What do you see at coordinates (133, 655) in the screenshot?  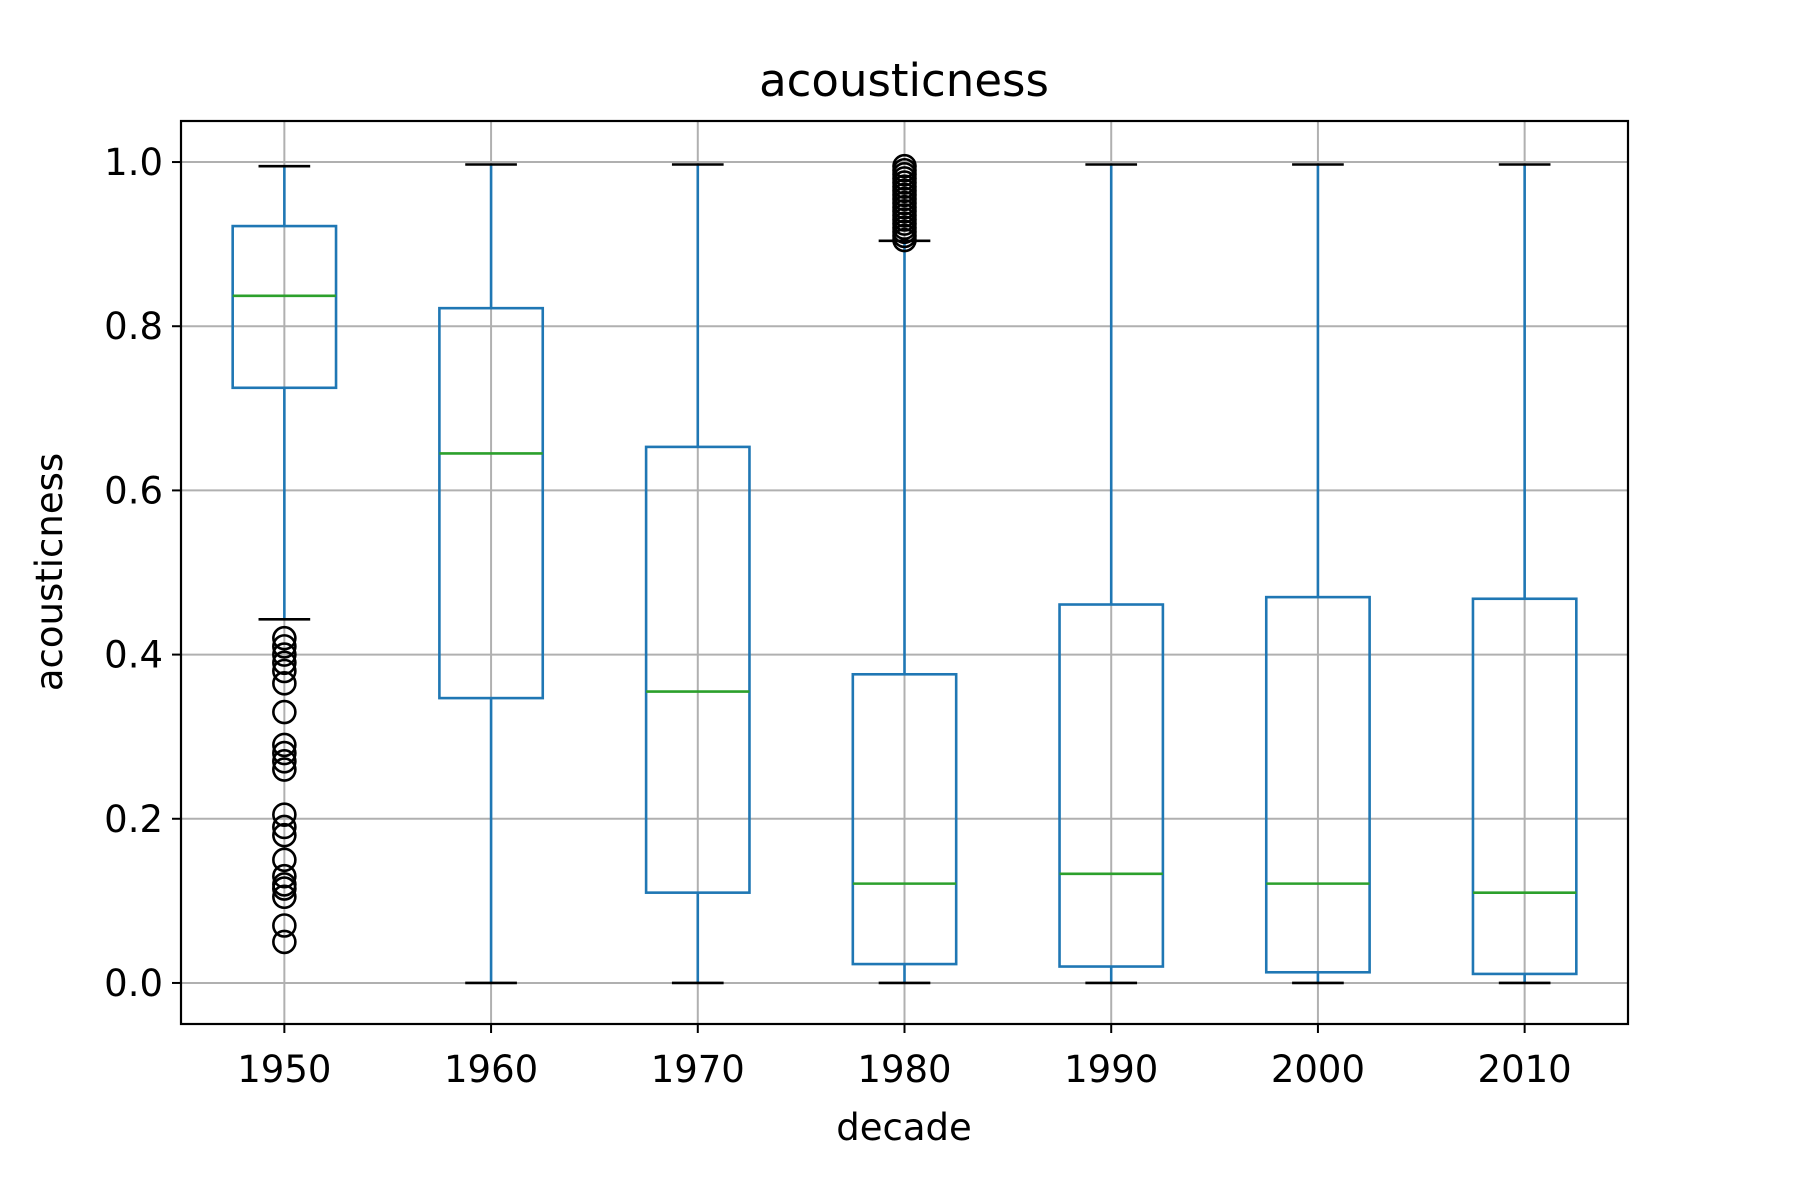 I see `y-tick-label: 0.4` at bounding box center [133, 655].